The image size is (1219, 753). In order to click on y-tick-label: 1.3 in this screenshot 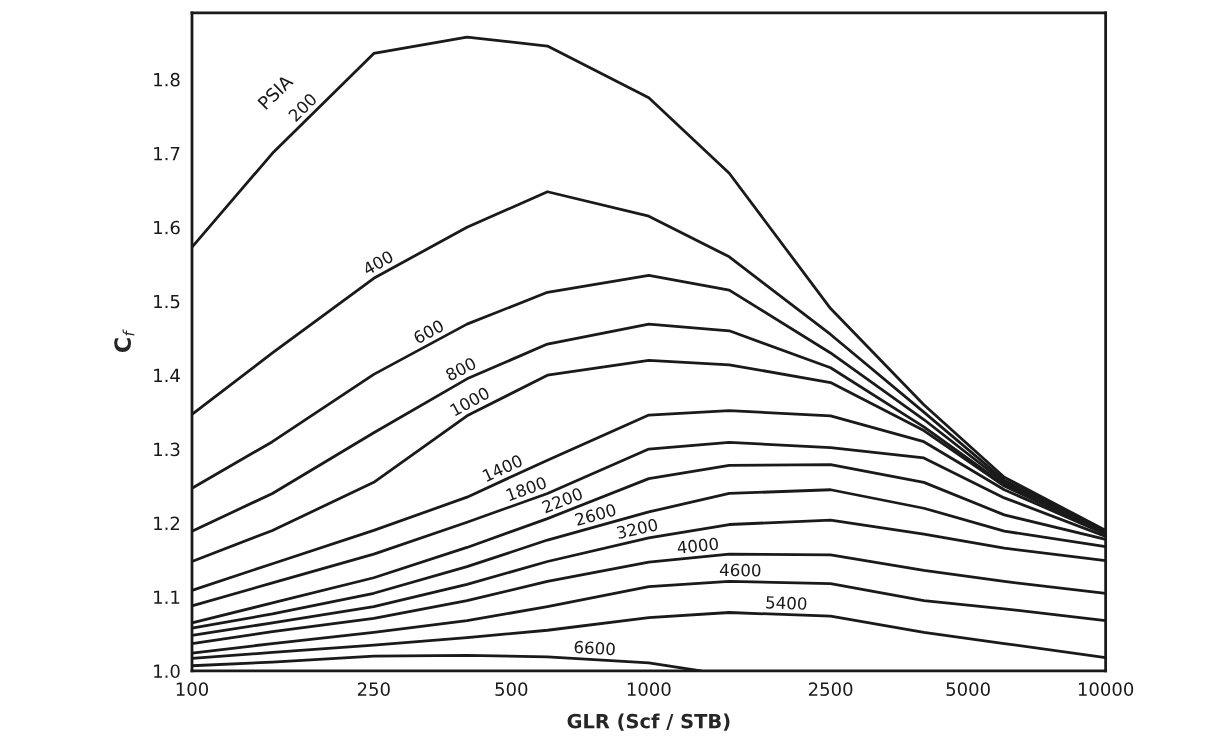, I will do `click(167, 449)`.